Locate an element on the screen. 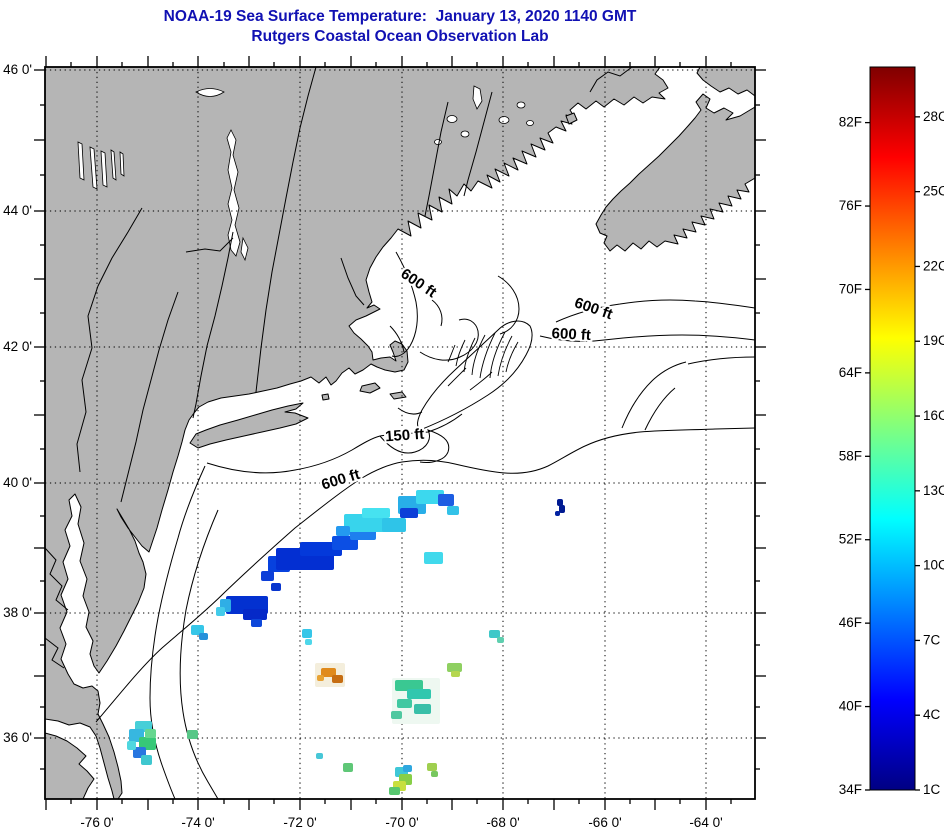 This screenshot has width=944, height=832. land-north-carolina is located at coordinates (70, 765).